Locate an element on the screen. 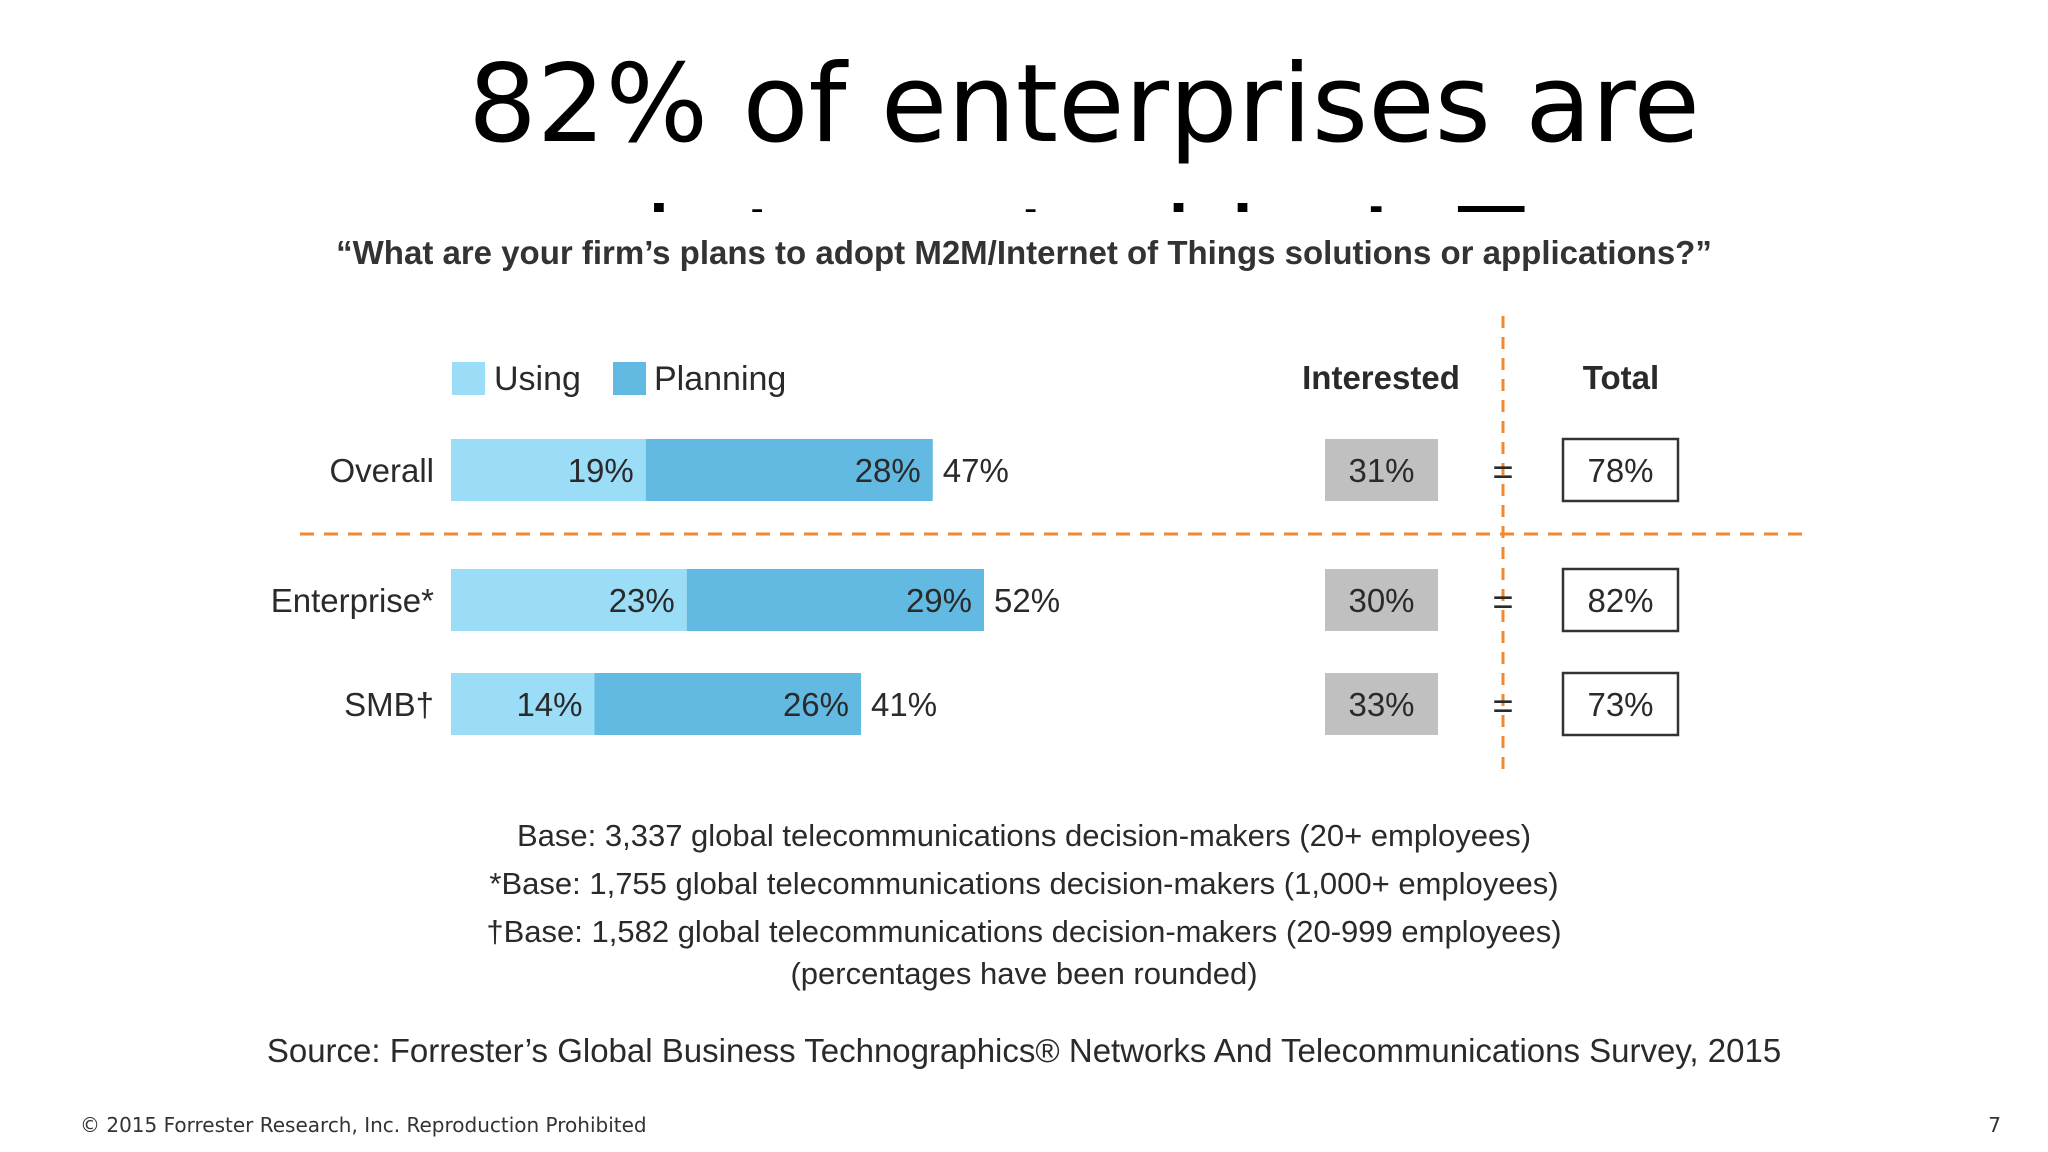 The width and height of the screenshot is (2048, 1152). header-total: Total is located at coordinates (1621, 377).